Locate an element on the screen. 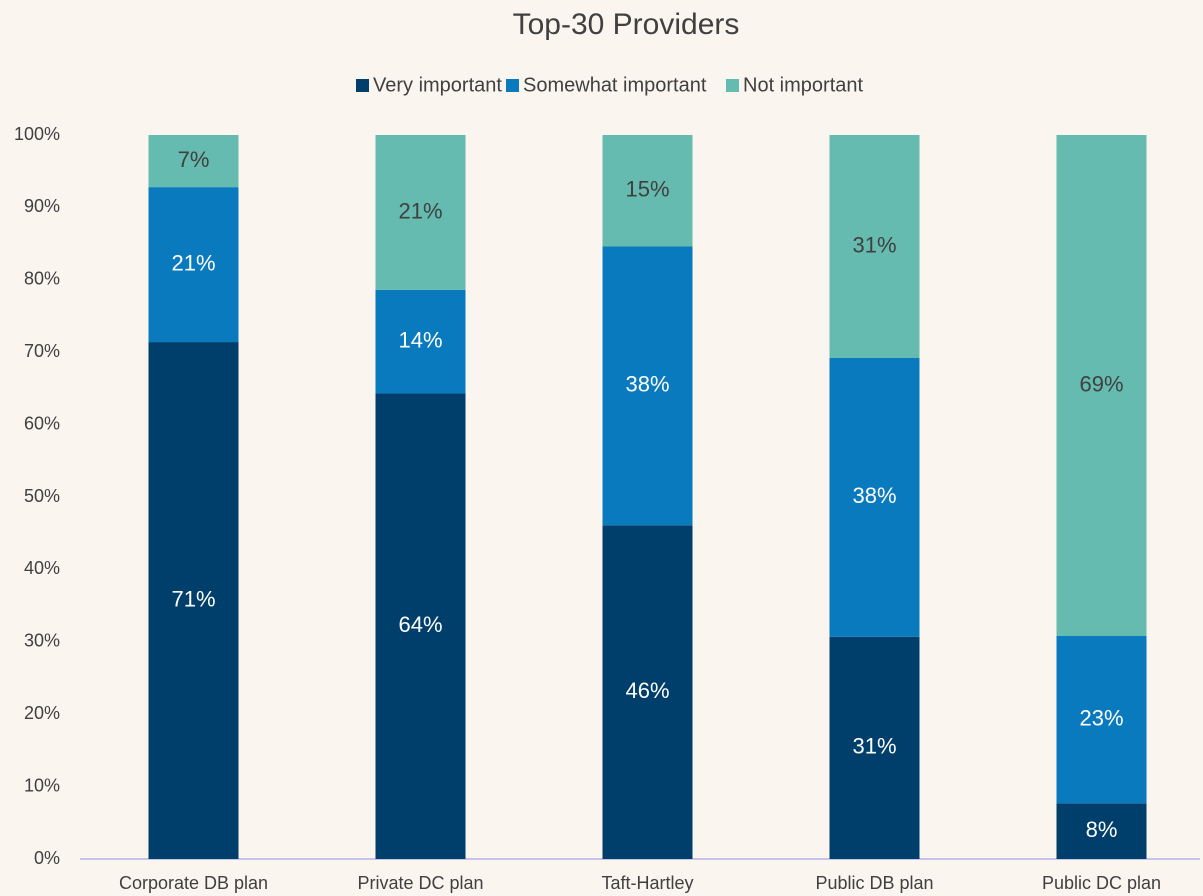 This screenshot has height=896, width=1203. data-label: 23% is located at coordinates (1101, 717).